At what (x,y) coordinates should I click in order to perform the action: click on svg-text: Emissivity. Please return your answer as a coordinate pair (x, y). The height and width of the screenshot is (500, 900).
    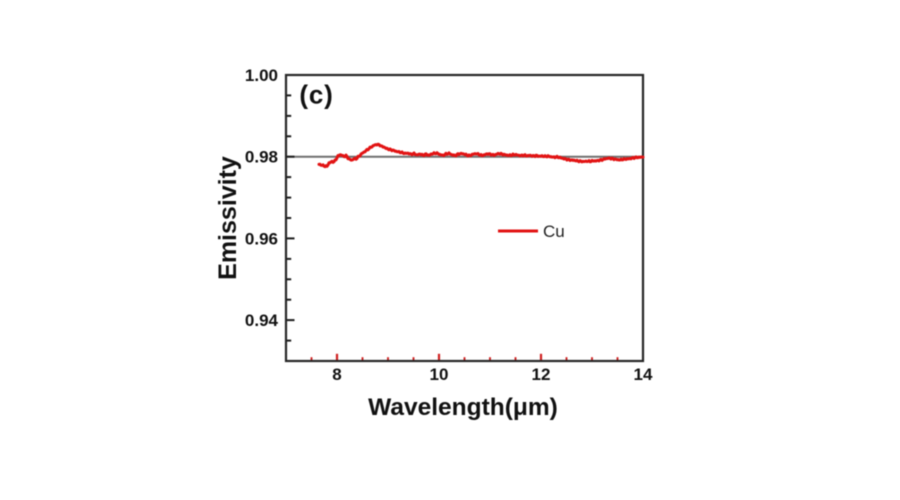
    Looking at the image, I should click on (228, 218).